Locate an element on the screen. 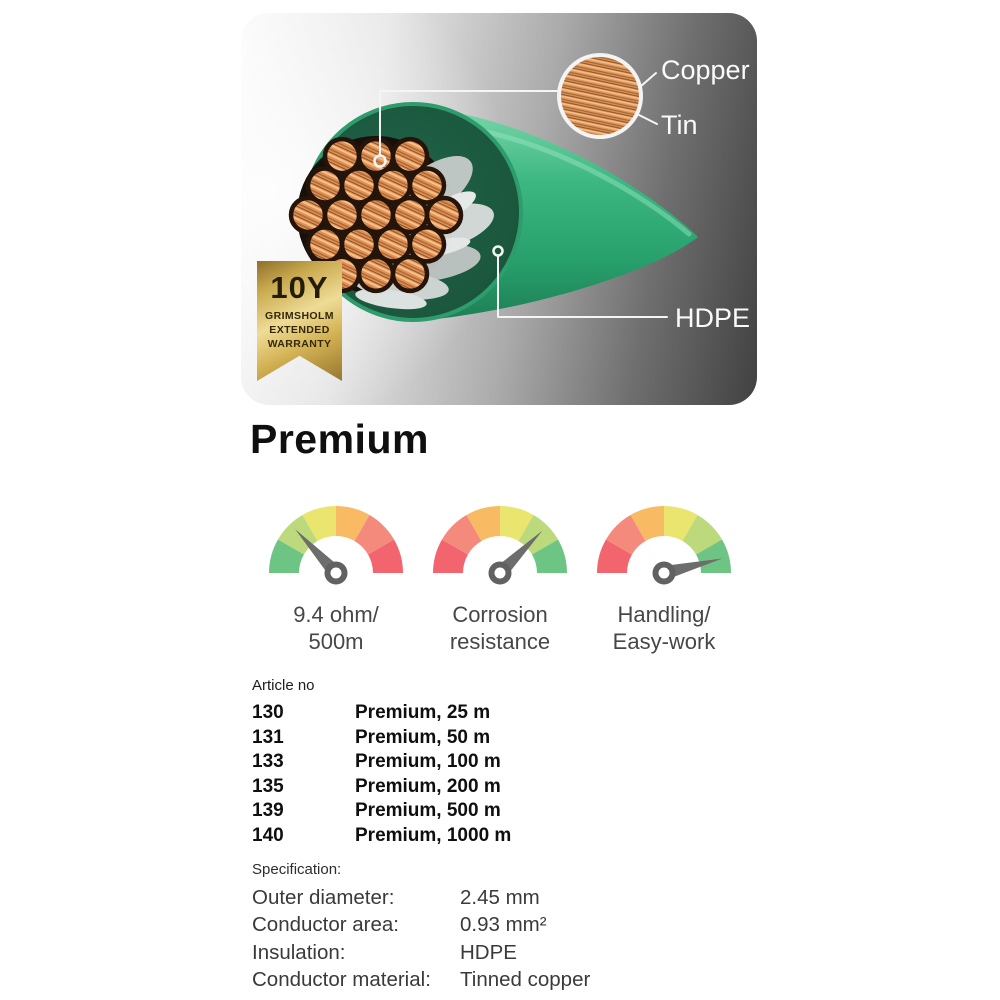 This screenshot has width=1000, height=1000. article-no: 135 is located at coordinates (268, 786).